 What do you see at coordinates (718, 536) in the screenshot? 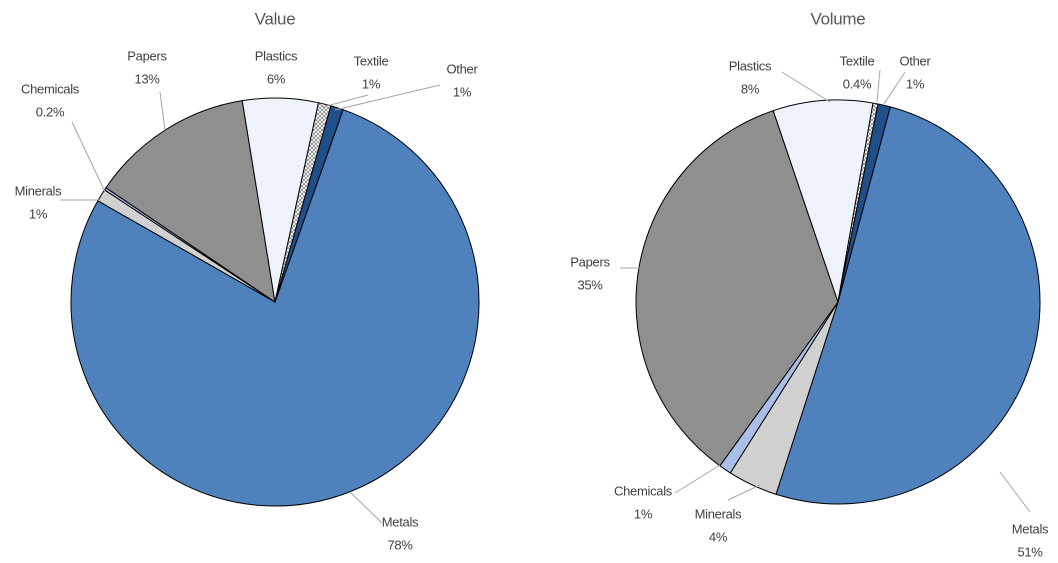
I see `slice-value: 4%` at bounding box center [718, 536].